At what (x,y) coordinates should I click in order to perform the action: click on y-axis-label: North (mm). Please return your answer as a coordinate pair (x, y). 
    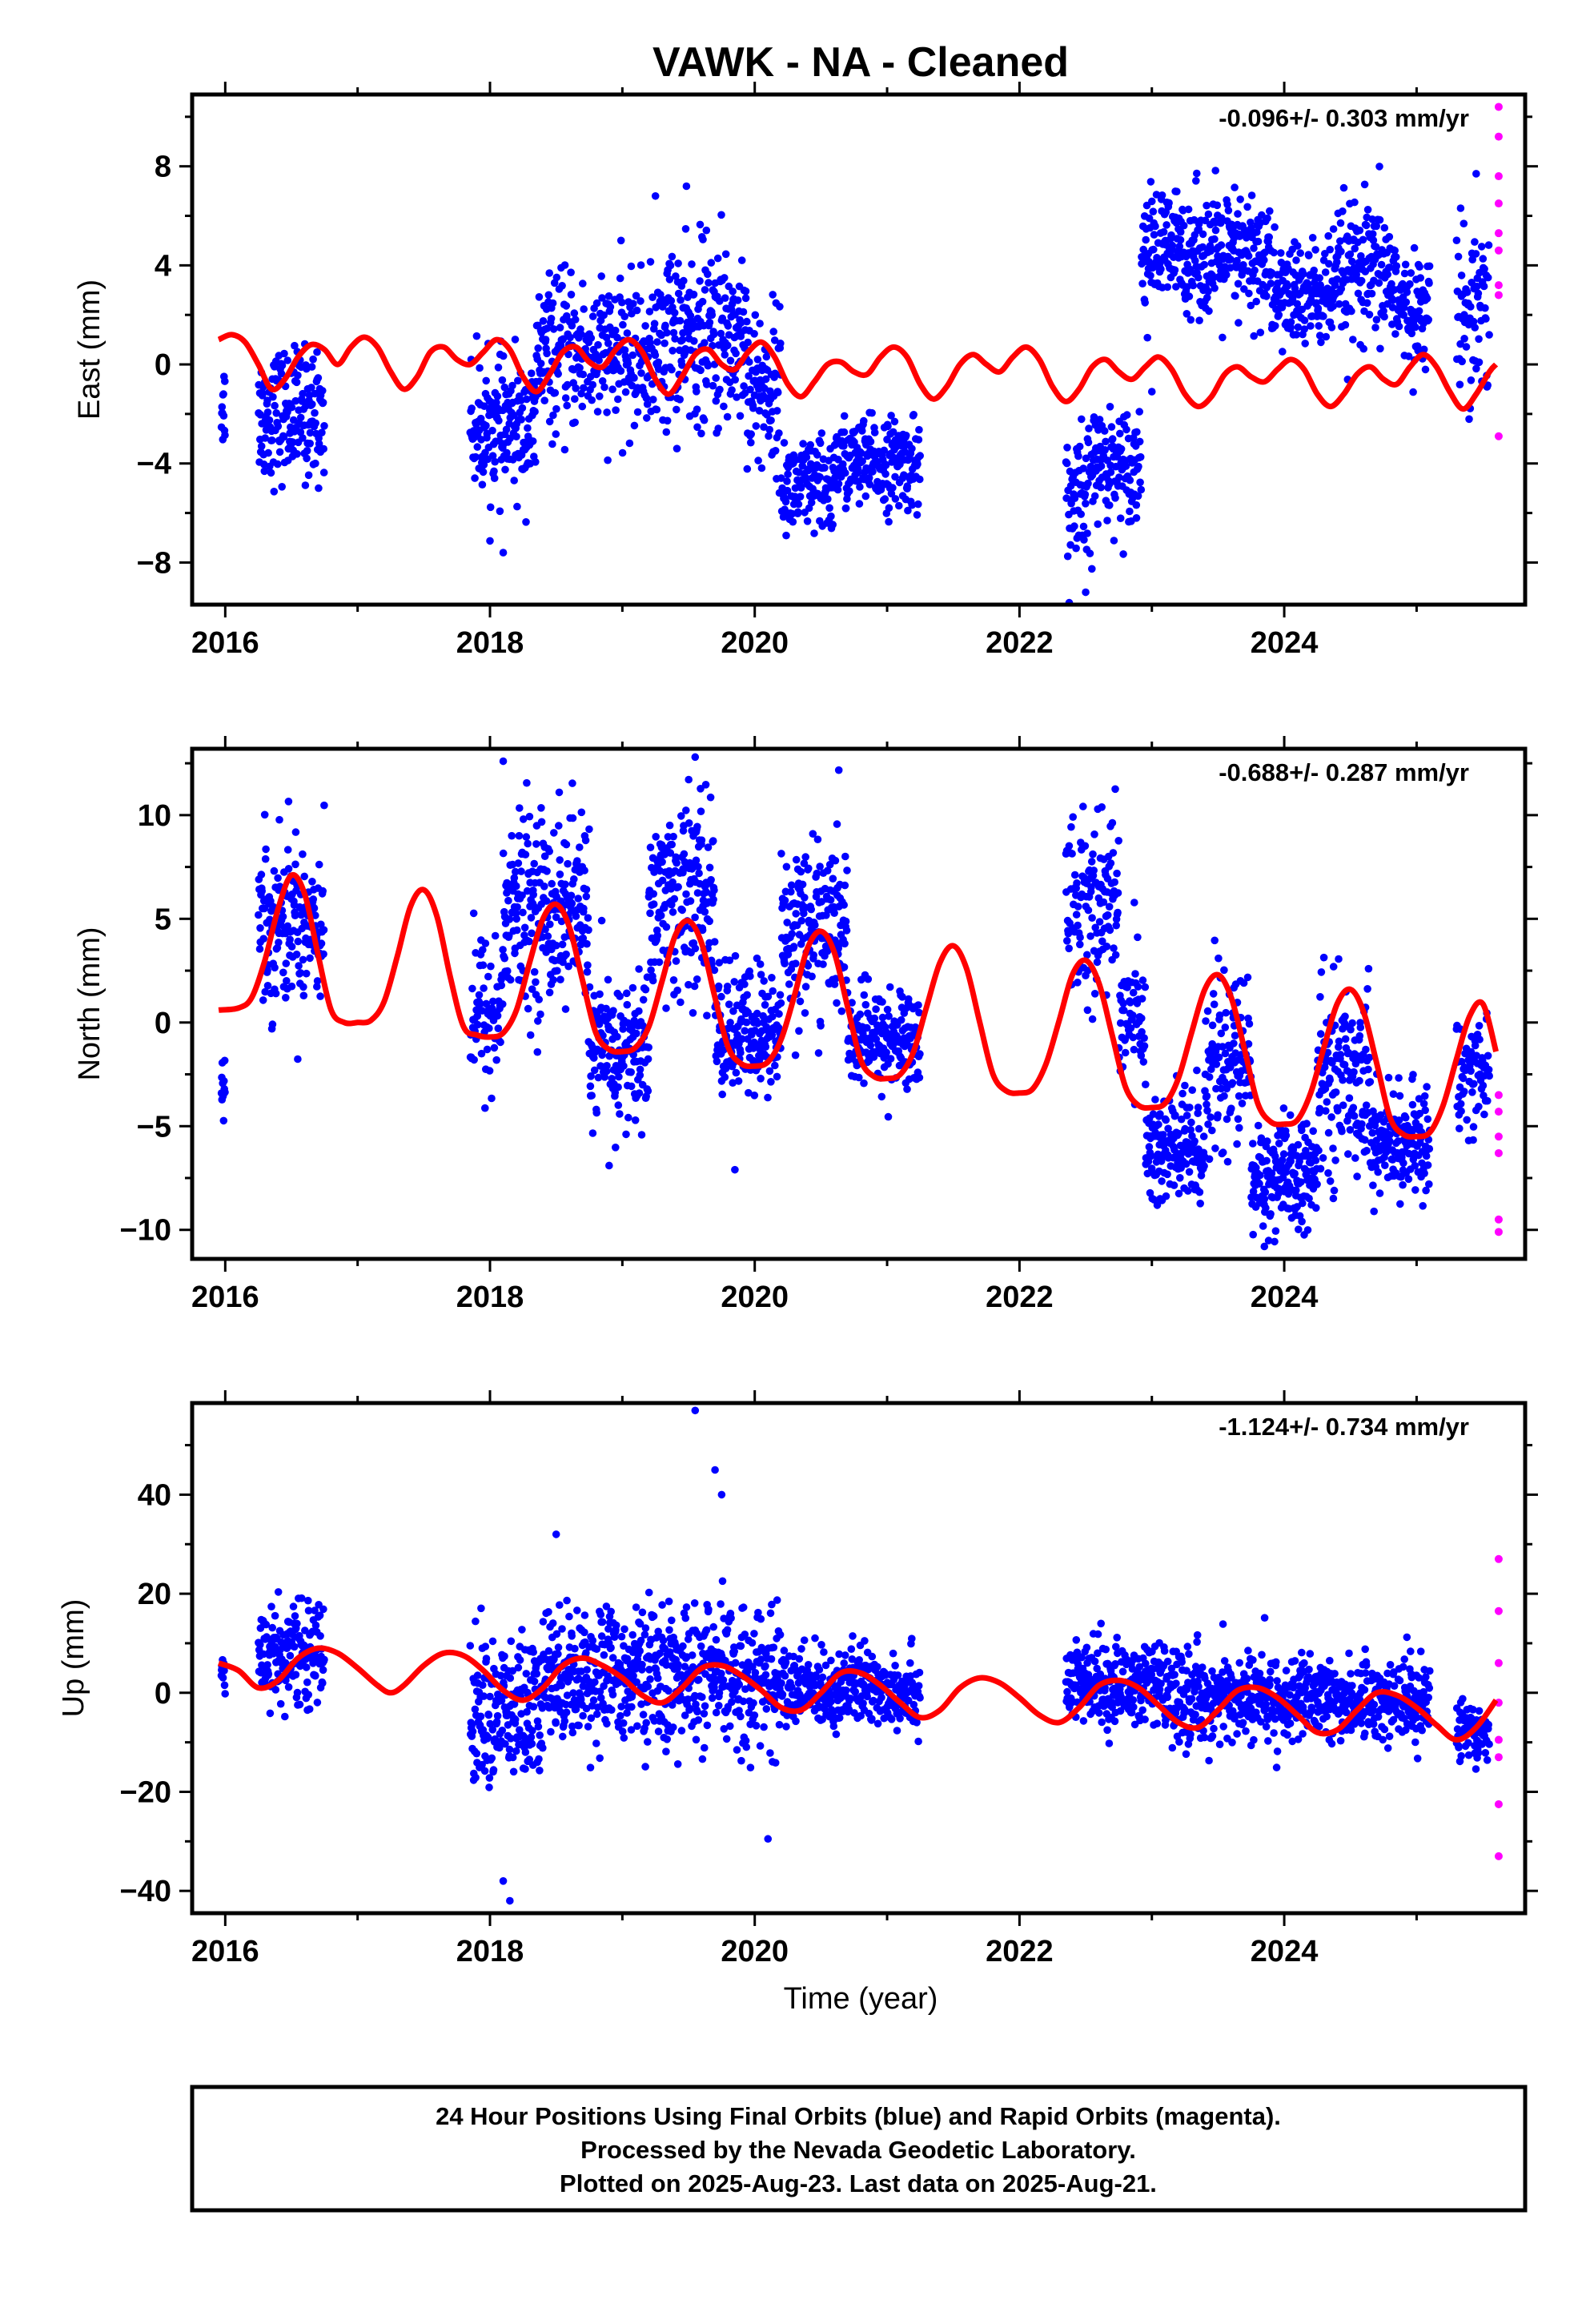
    Looking at the image, I should click on (89, 1003).